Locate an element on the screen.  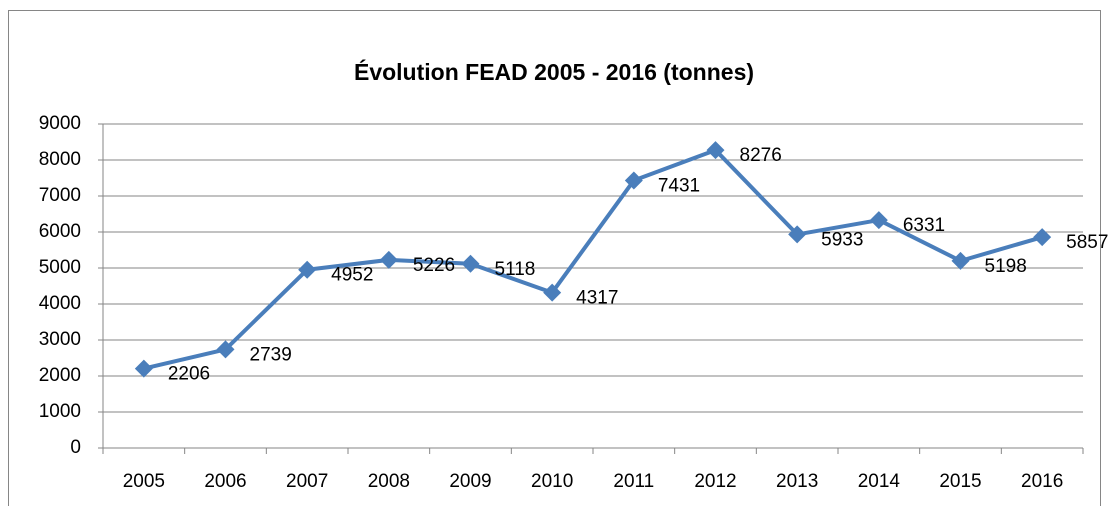
x-tick-label: 2009 is located at coordinates (470, 481).